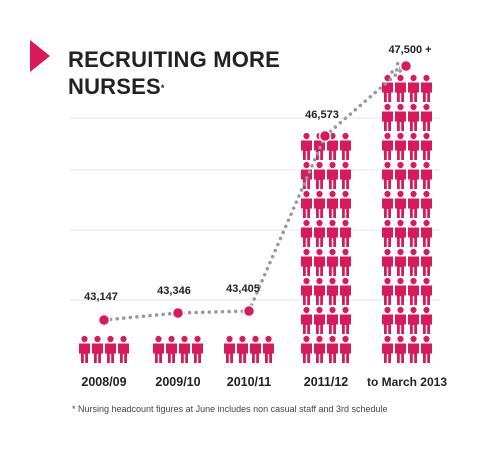  Describe the element at coordinates (103, 382) in the screenshot. I see `x-tick-label: 2008/09` at that location.